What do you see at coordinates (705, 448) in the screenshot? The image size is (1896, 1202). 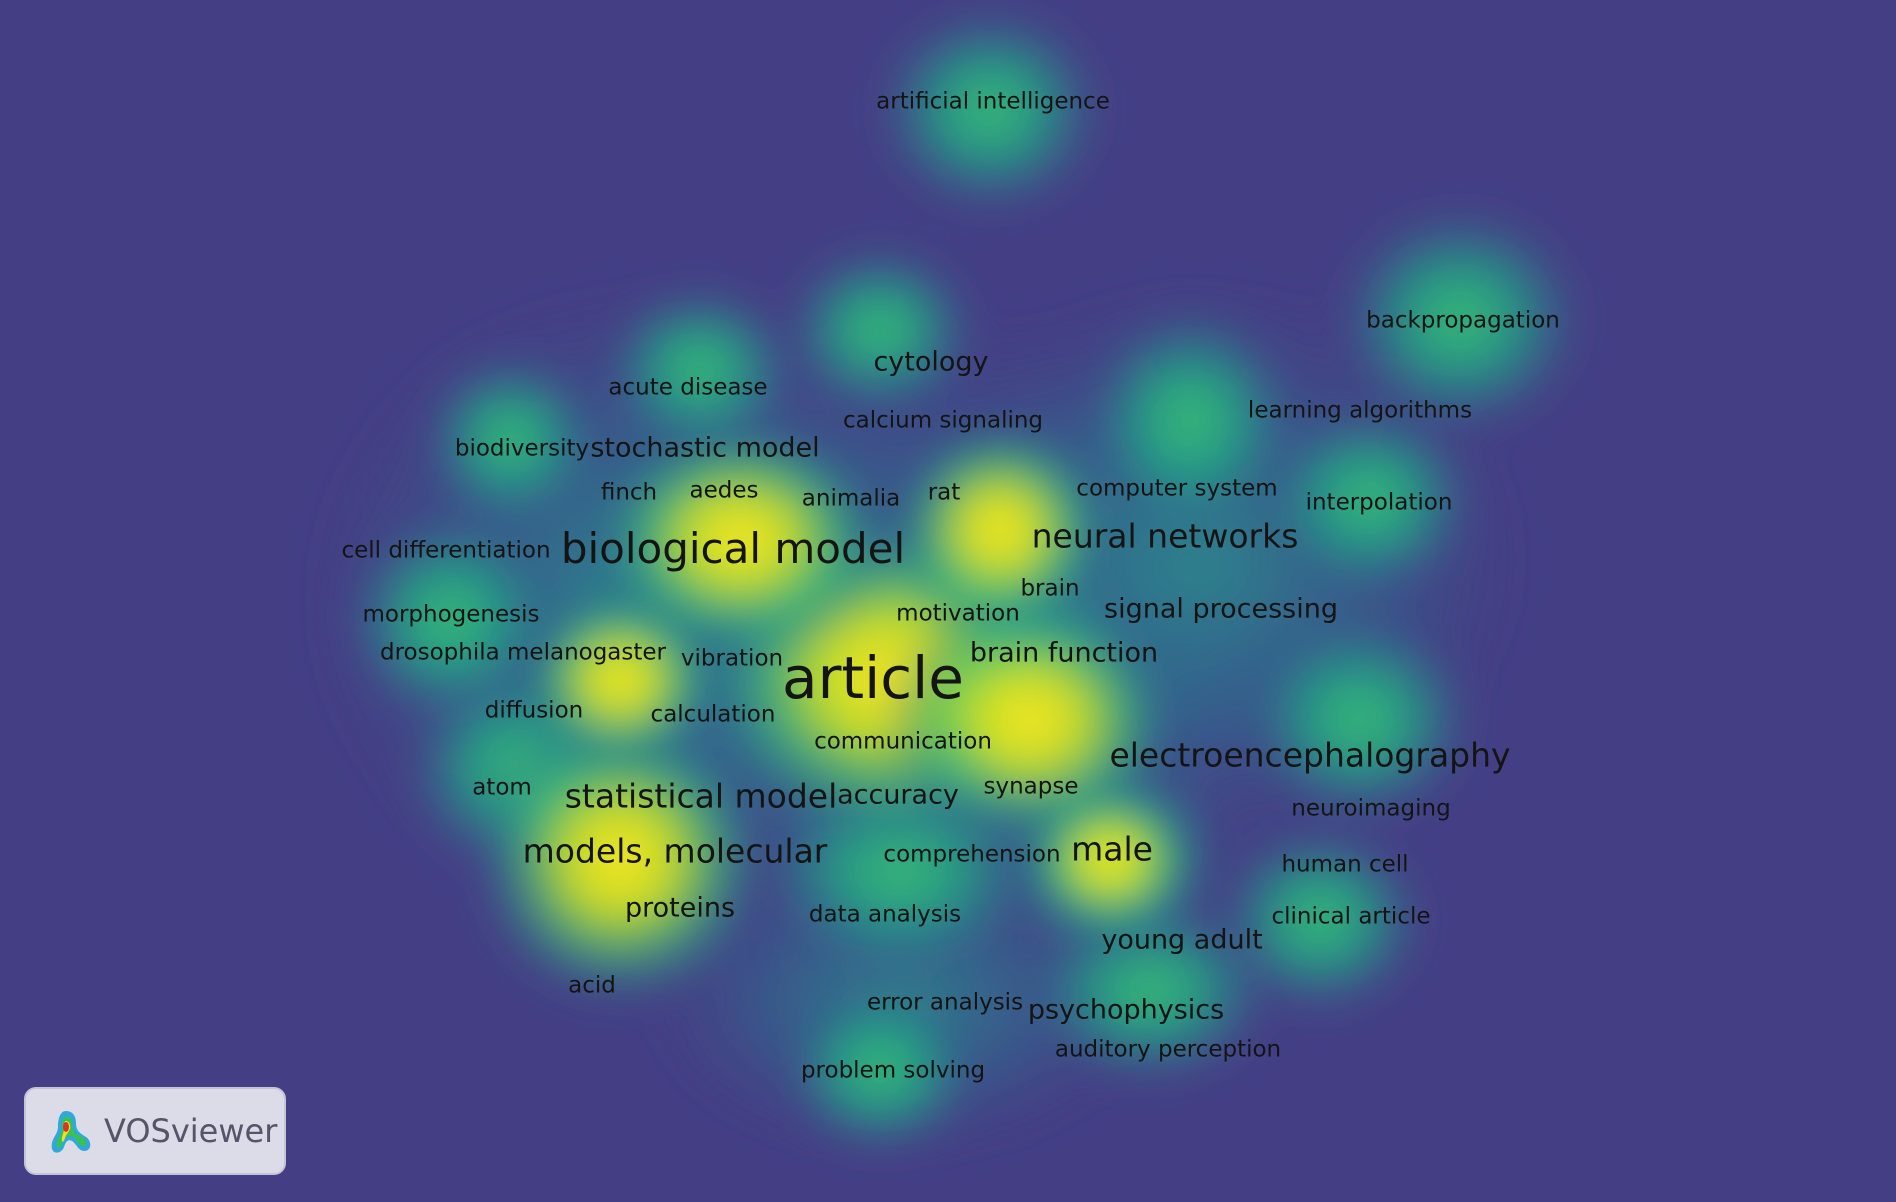 I see `term-stochastic-model: stochastic model` at bounding box center [705, 448].